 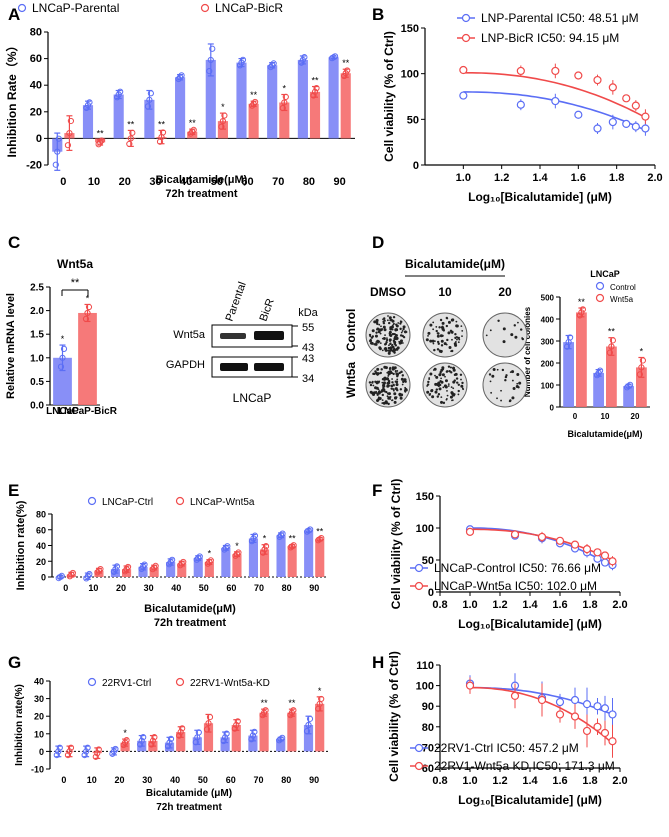 I want to click on x-tick-label: 80, so click(x=286, y=780).